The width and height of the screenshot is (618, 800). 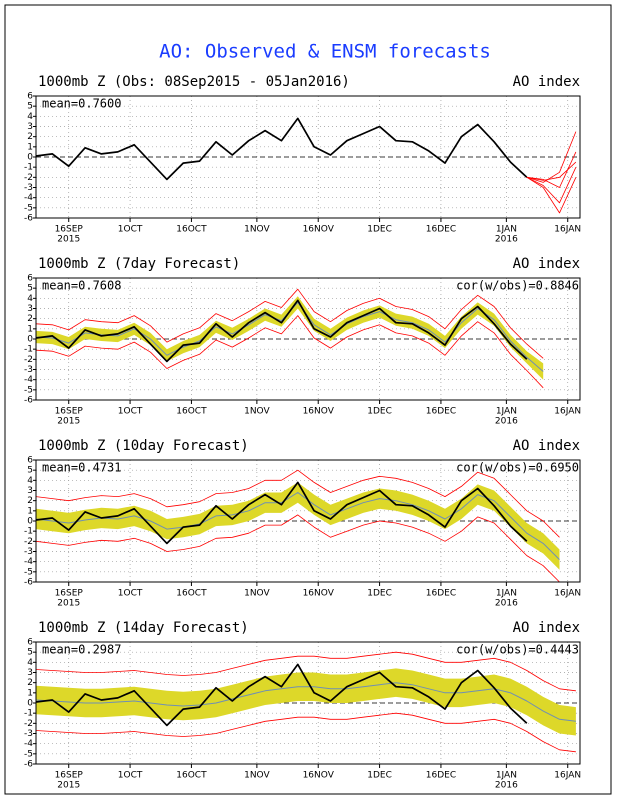 I want to click on page-title: AO: Observed & ENSM forecasts, so click(x=325, y=52).